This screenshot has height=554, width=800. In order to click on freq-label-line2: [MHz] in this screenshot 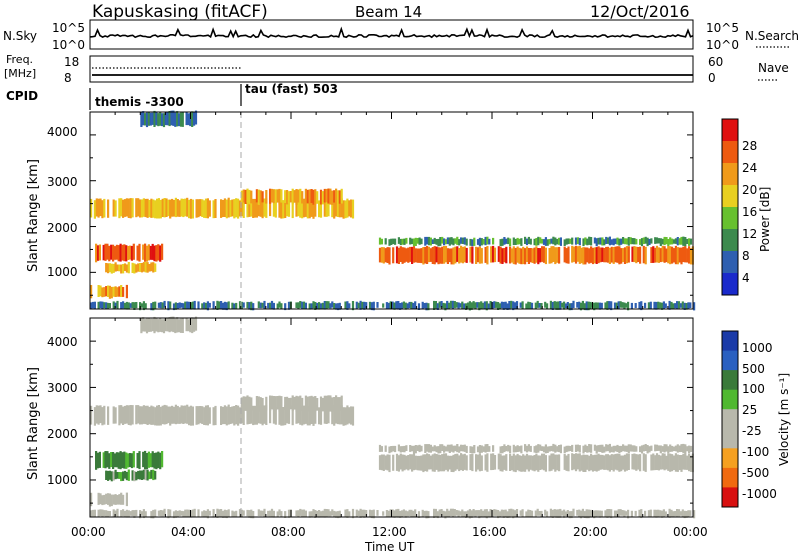, I will do `click(20, 73)`.